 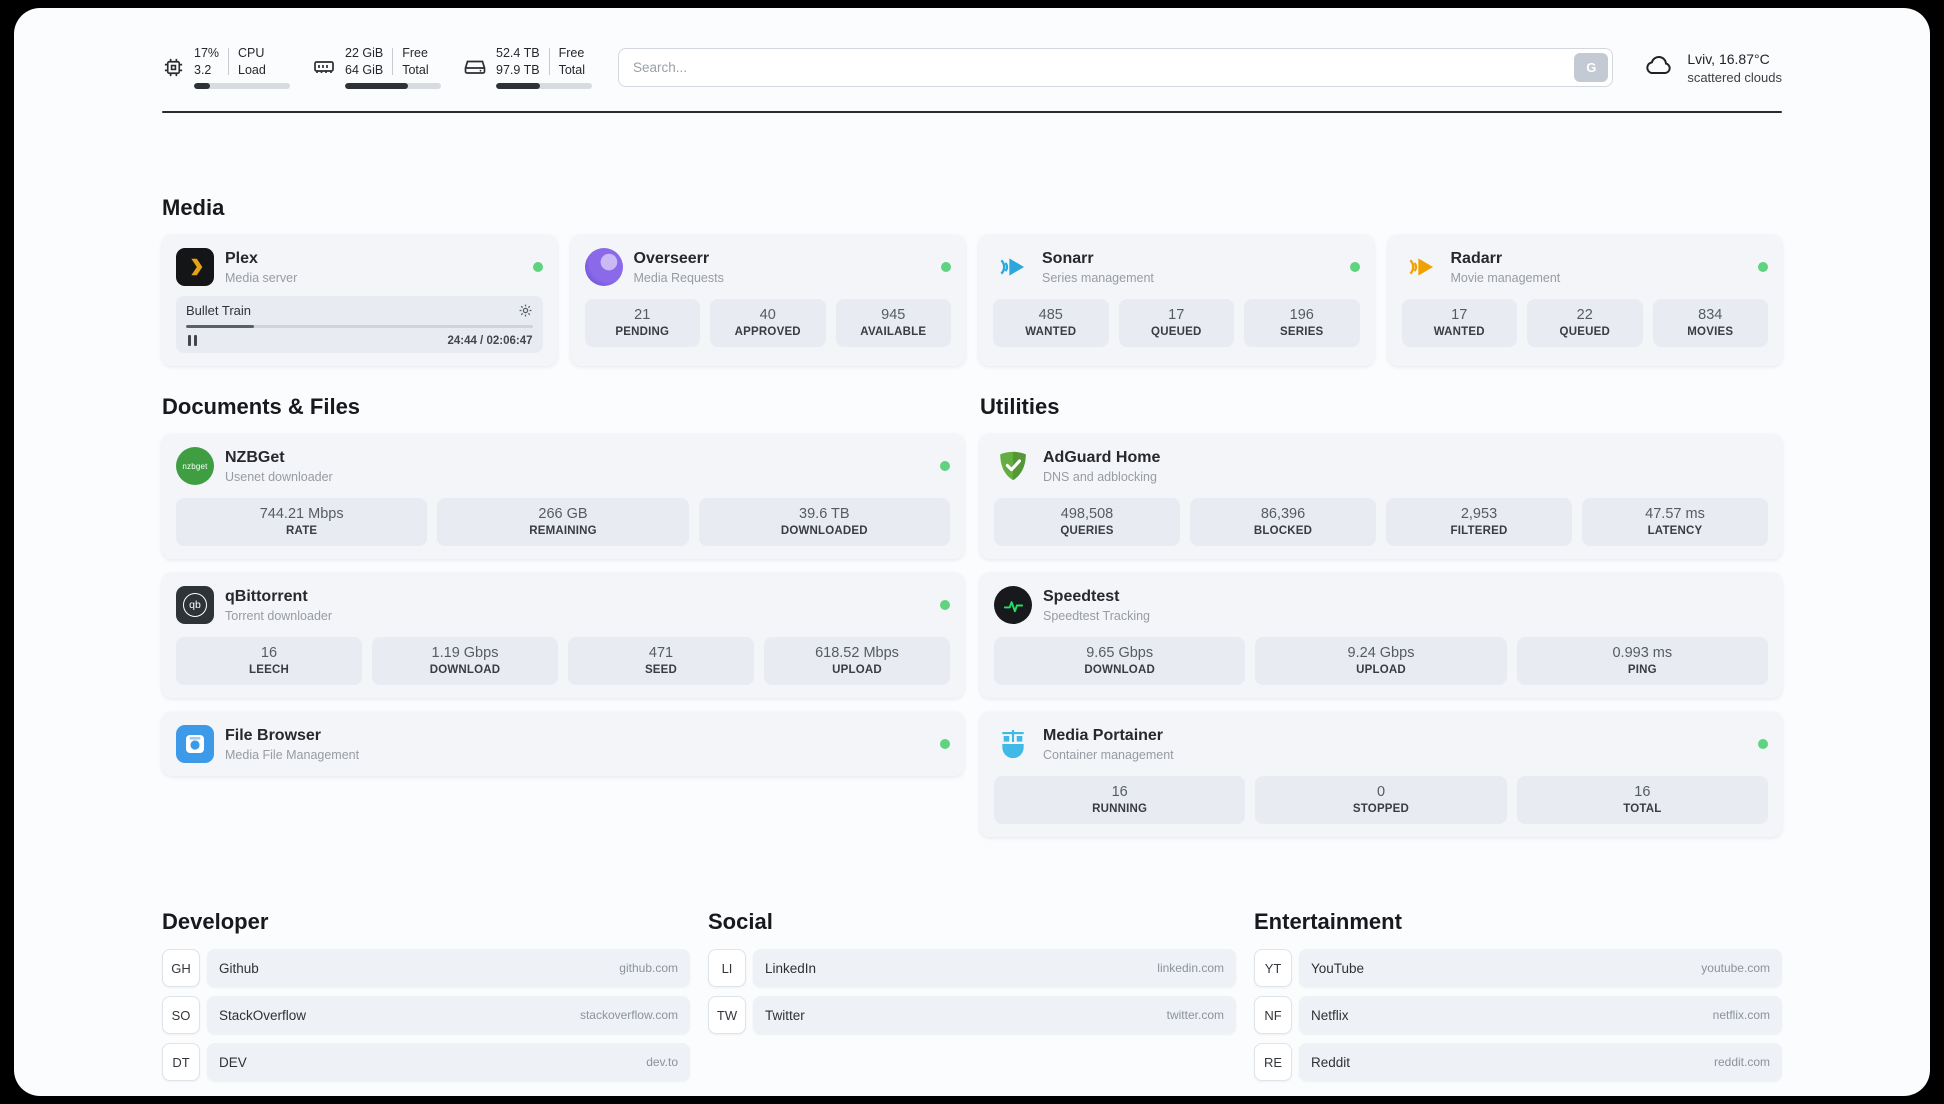 What do you see at coordinates (563, 522) in the screenshot?
I see `stat-remaining: 266 GB REMAINING` at bounding box center [563, 522].